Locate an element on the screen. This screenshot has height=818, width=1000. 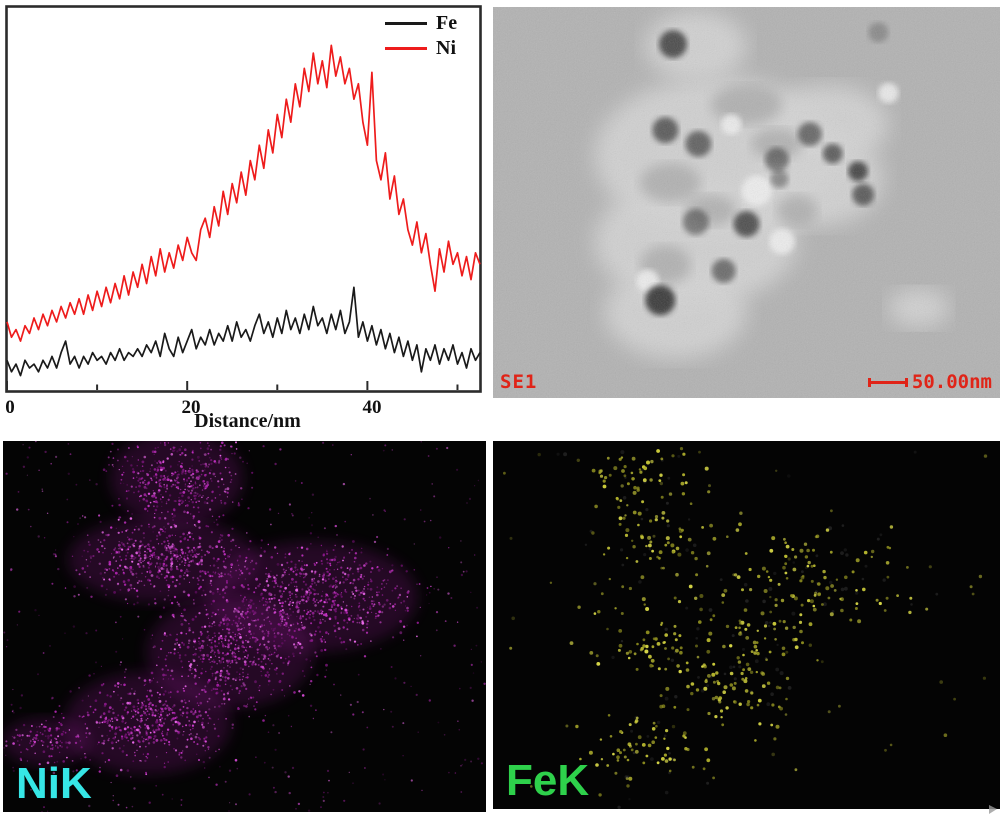
nik-map-label: NiK is located at coordinates (54, 783).